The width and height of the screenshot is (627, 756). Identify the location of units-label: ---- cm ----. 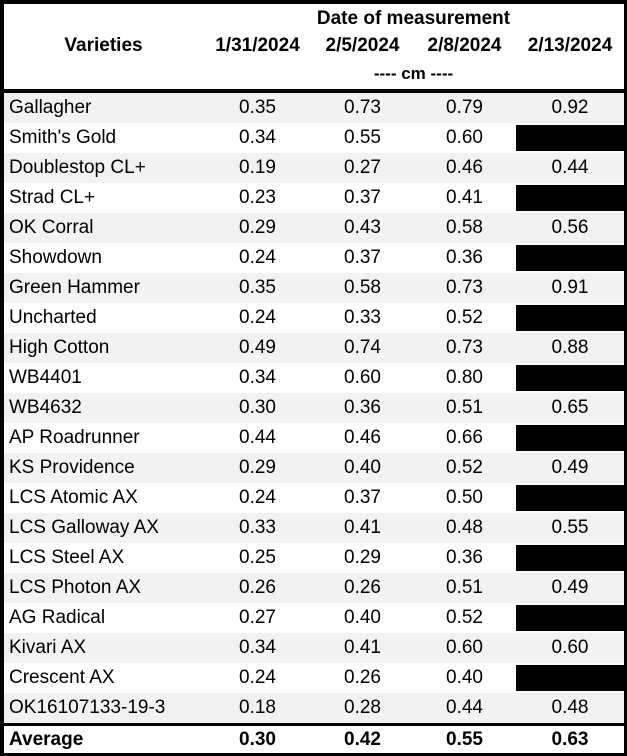
(413, 73).